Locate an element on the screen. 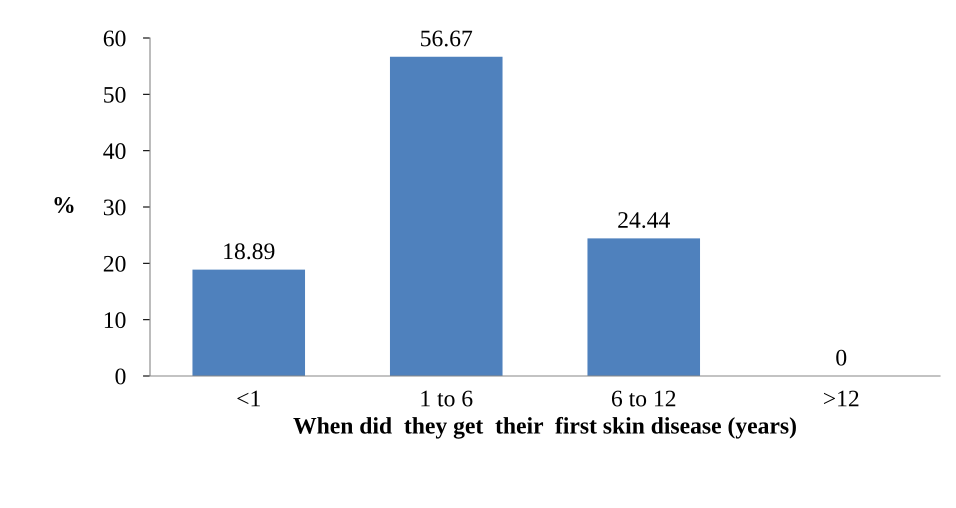 This screenshot has width=956, height=508. y-axis-title: % is located at coordinates (64, 204).